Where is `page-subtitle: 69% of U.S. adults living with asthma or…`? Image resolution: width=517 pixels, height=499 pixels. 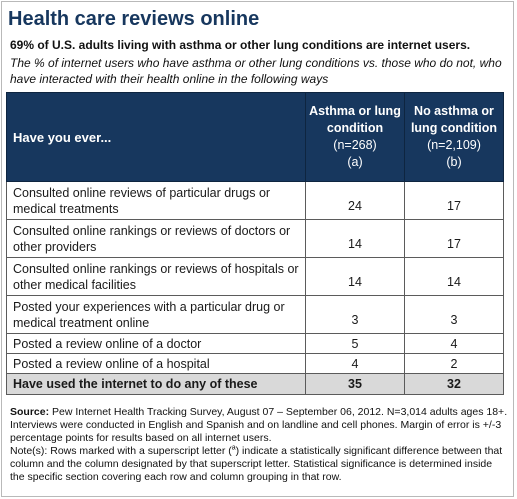 page-subtitle: 69% of U.S. adults living with asthma or… is located at coordinates (240, 45).